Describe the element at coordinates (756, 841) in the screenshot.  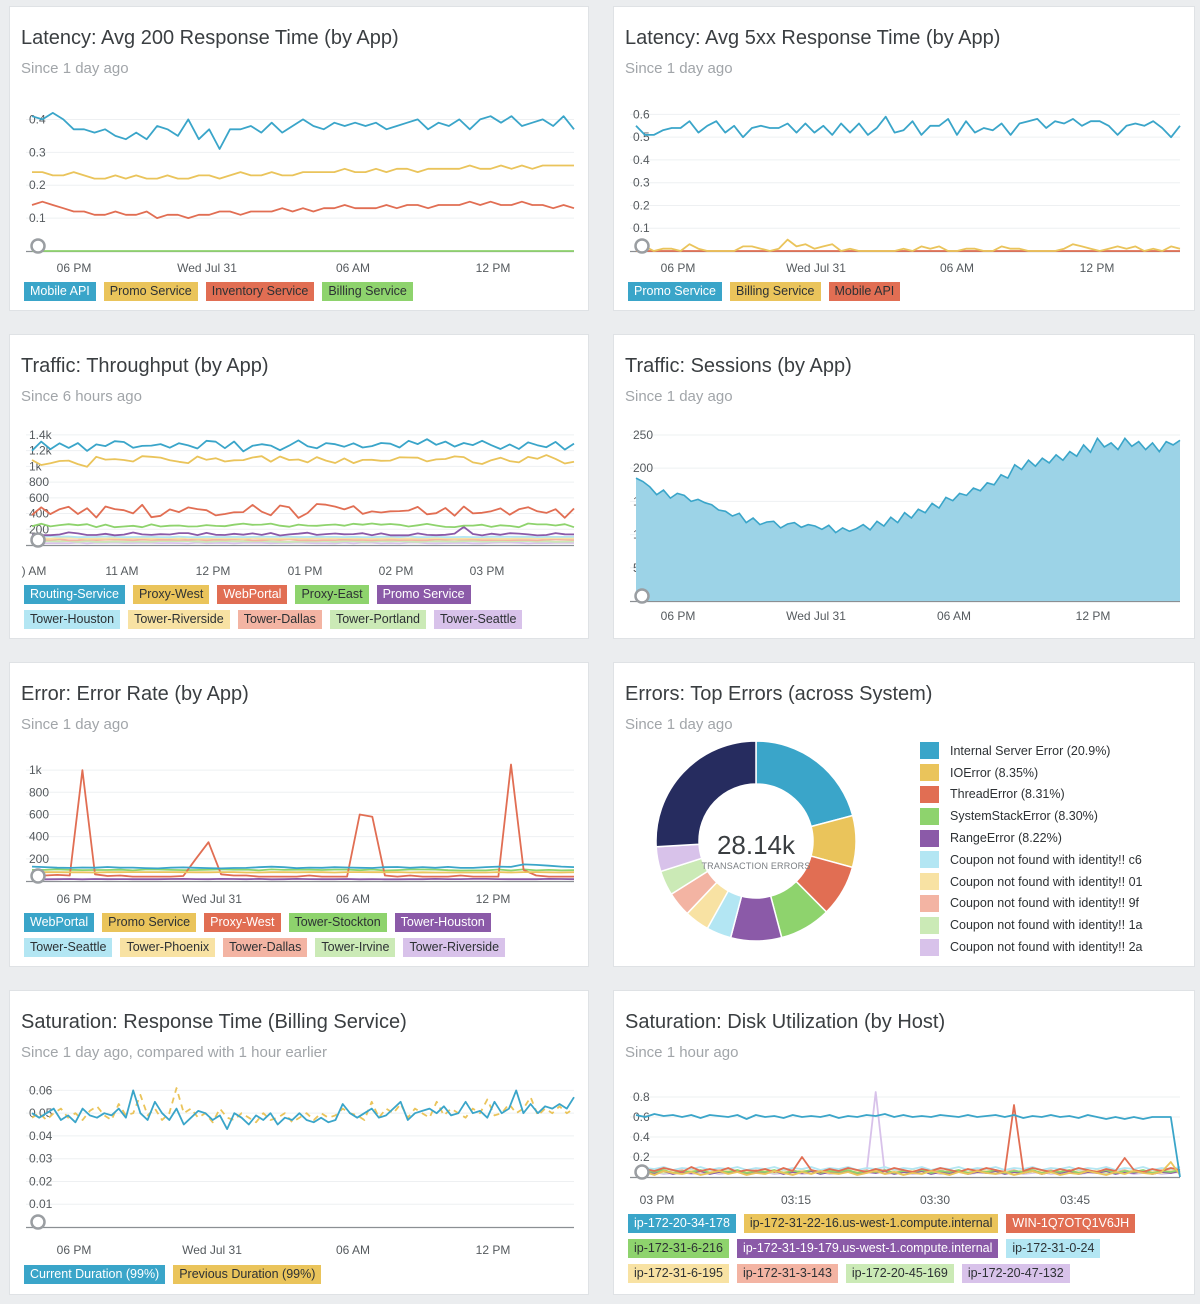
I see `chart-top-errors-donut` at that location.